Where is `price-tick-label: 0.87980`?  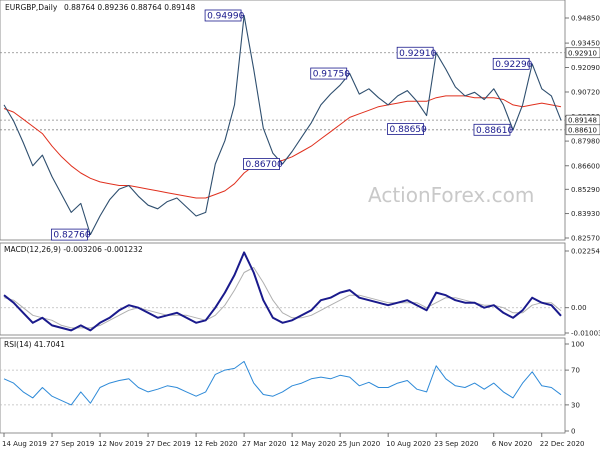
price-tick-label: 0.87980 is located at coordinates (585, 142).